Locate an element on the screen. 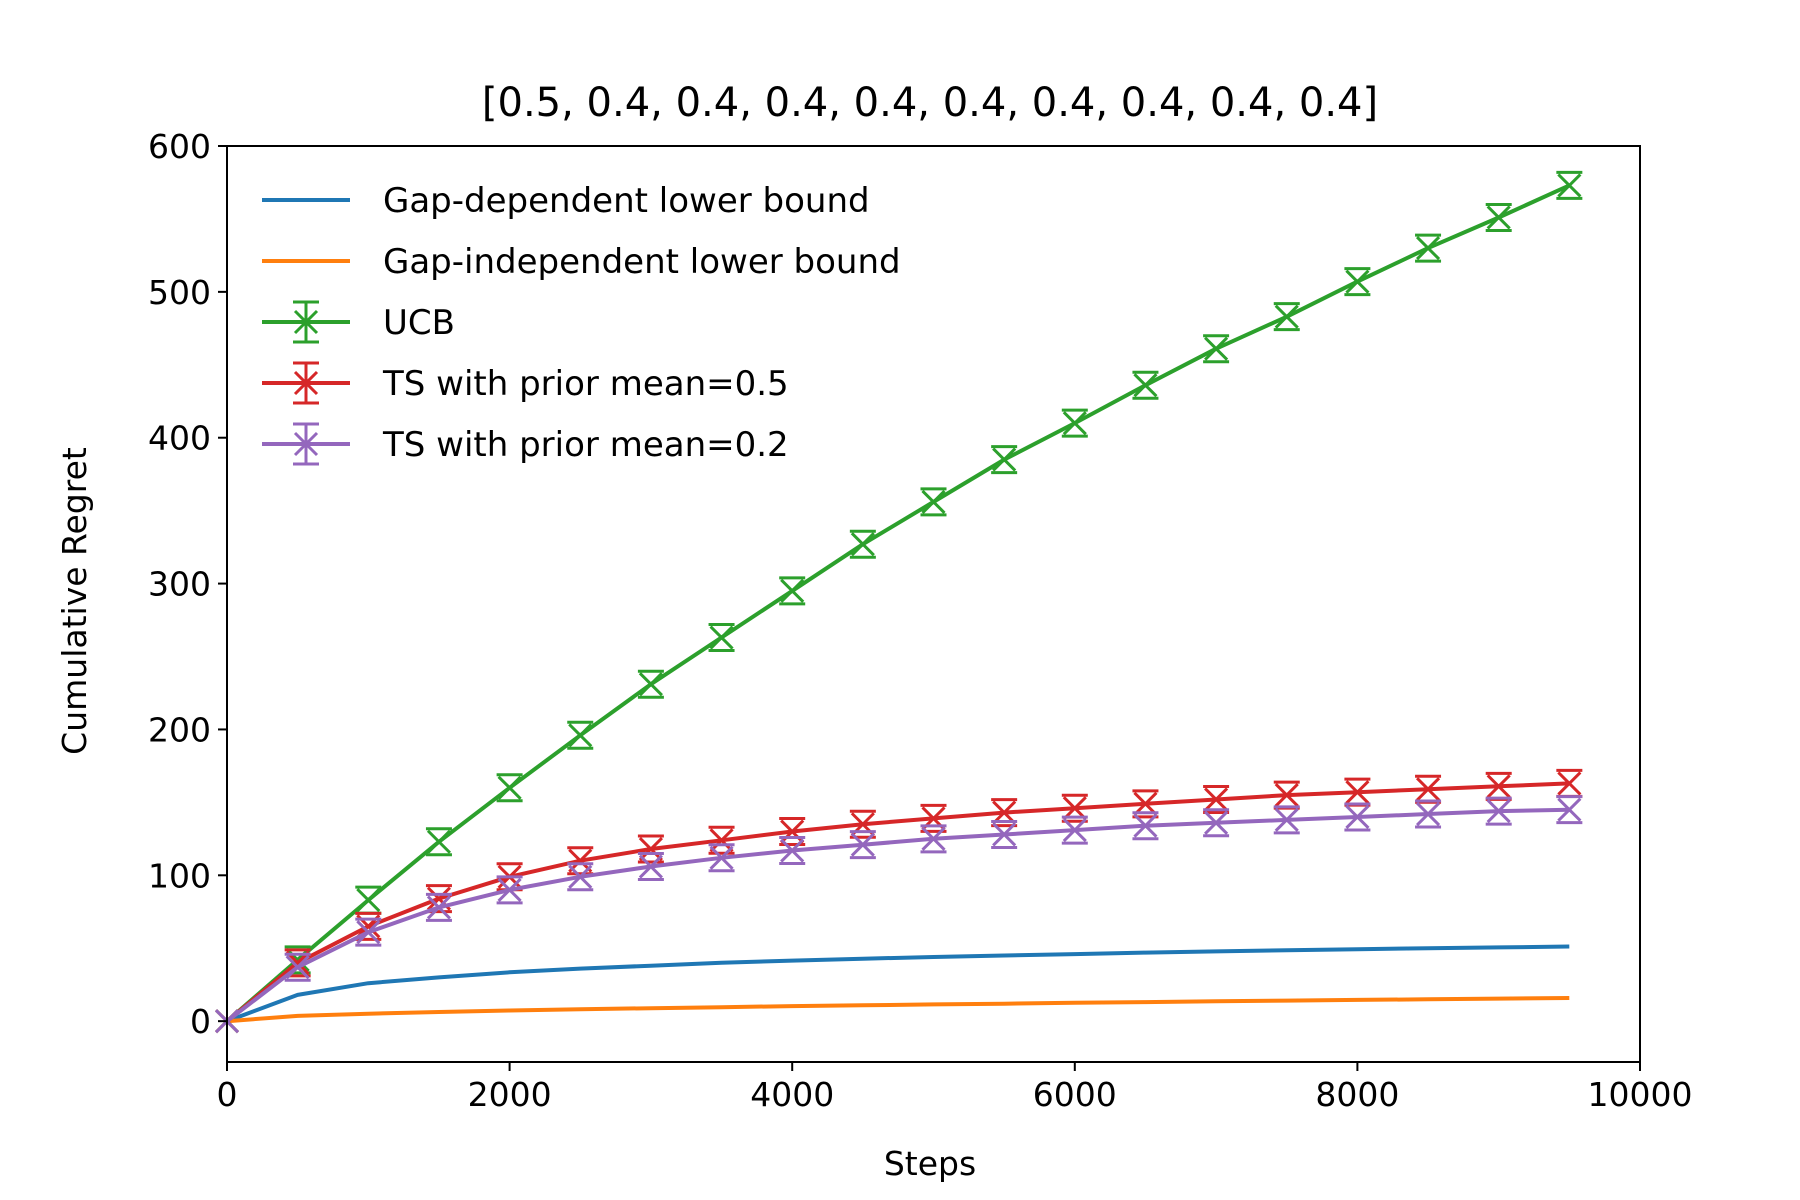  legend-item-2: Gap-independent lower bound is located at coordinates (581, 262).